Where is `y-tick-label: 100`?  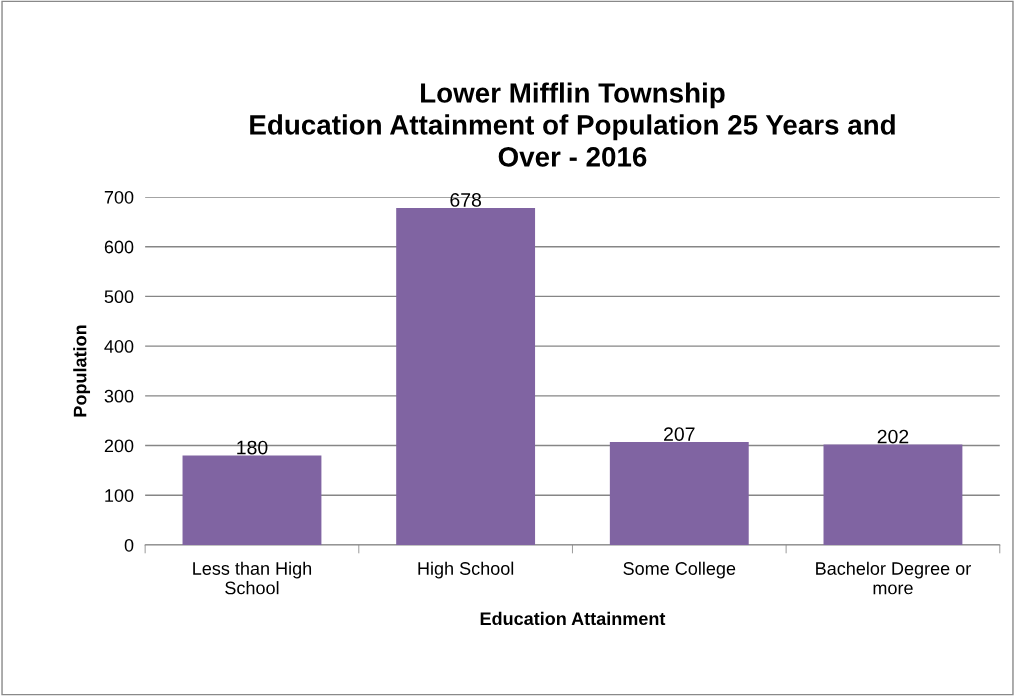
y-tick-label: 100 is located at coordinates (119, 495).